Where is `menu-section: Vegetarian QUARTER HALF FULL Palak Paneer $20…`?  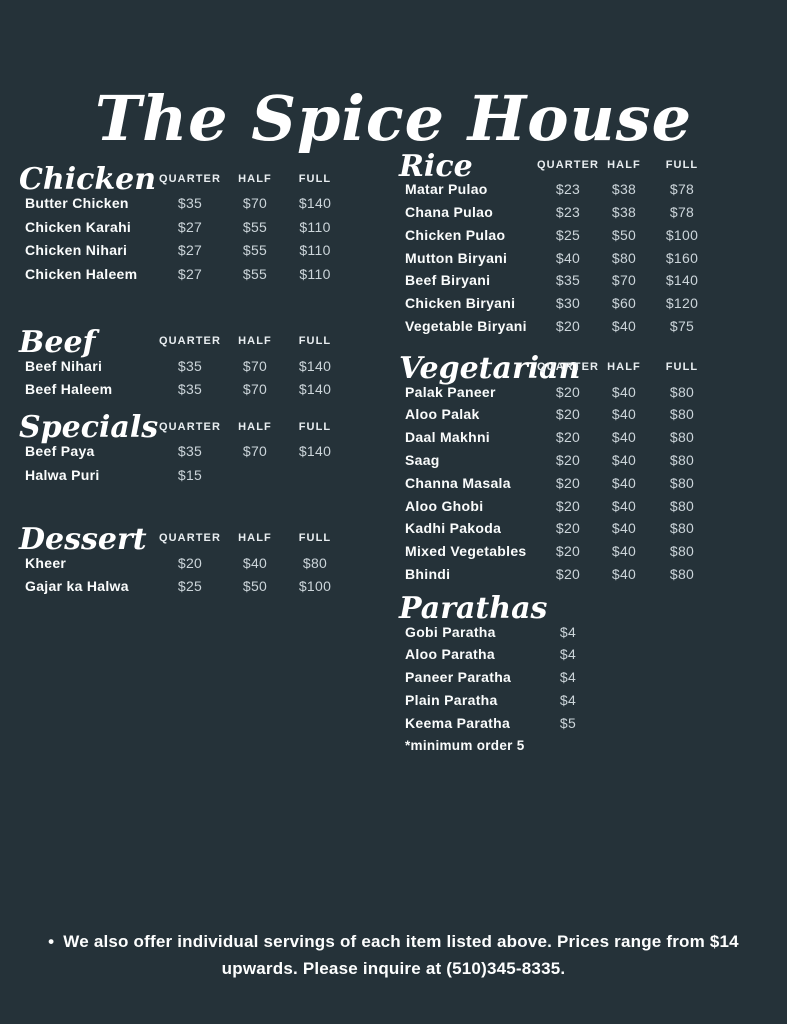
menu-section: Vegetarian QUARTER HALF FULL Palak Paneer $20… is located at coordinates (593, 468).